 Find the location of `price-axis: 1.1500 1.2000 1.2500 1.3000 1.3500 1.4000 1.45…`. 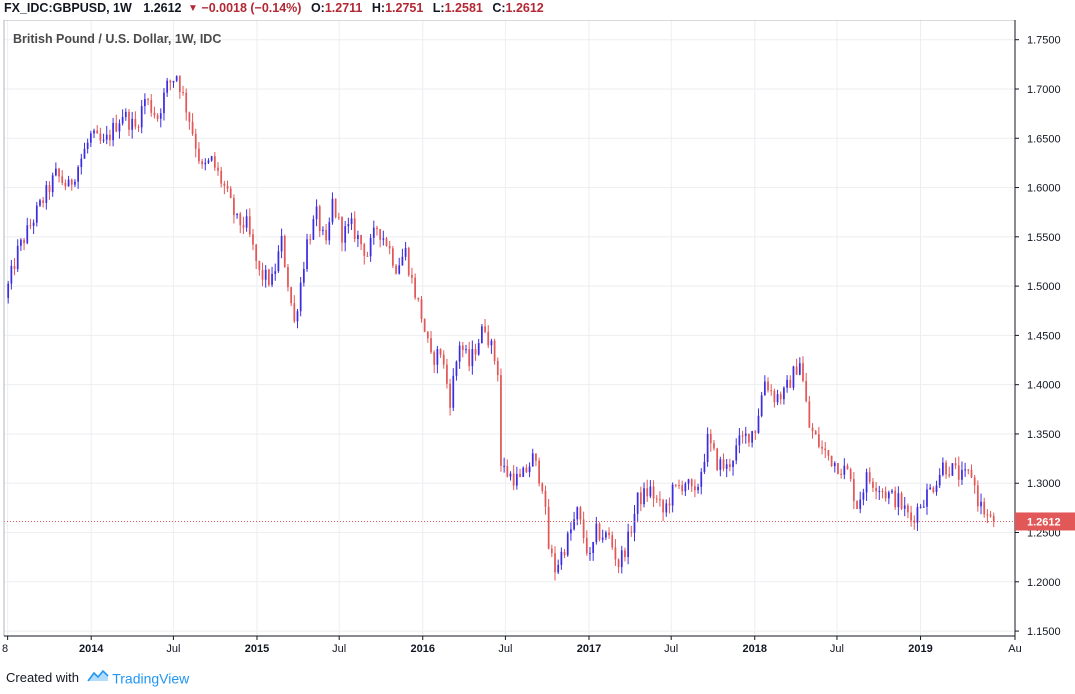

price-axis: 1.1500 1.2000 1.2500 1.3000 1.3500 1.4000 1.45… is located at coordinates (1038, 336).